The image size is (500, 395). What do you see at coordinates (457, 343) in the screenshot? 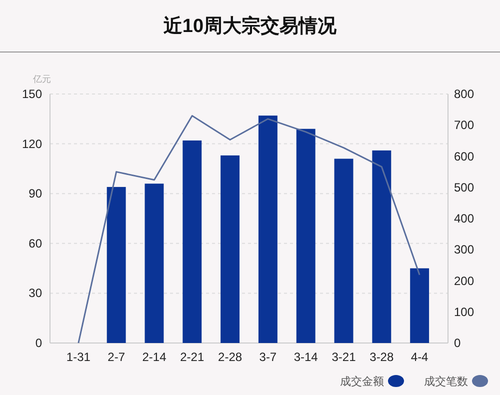
I see `y2-tick-label: 0` at bounding box center [457, 343].